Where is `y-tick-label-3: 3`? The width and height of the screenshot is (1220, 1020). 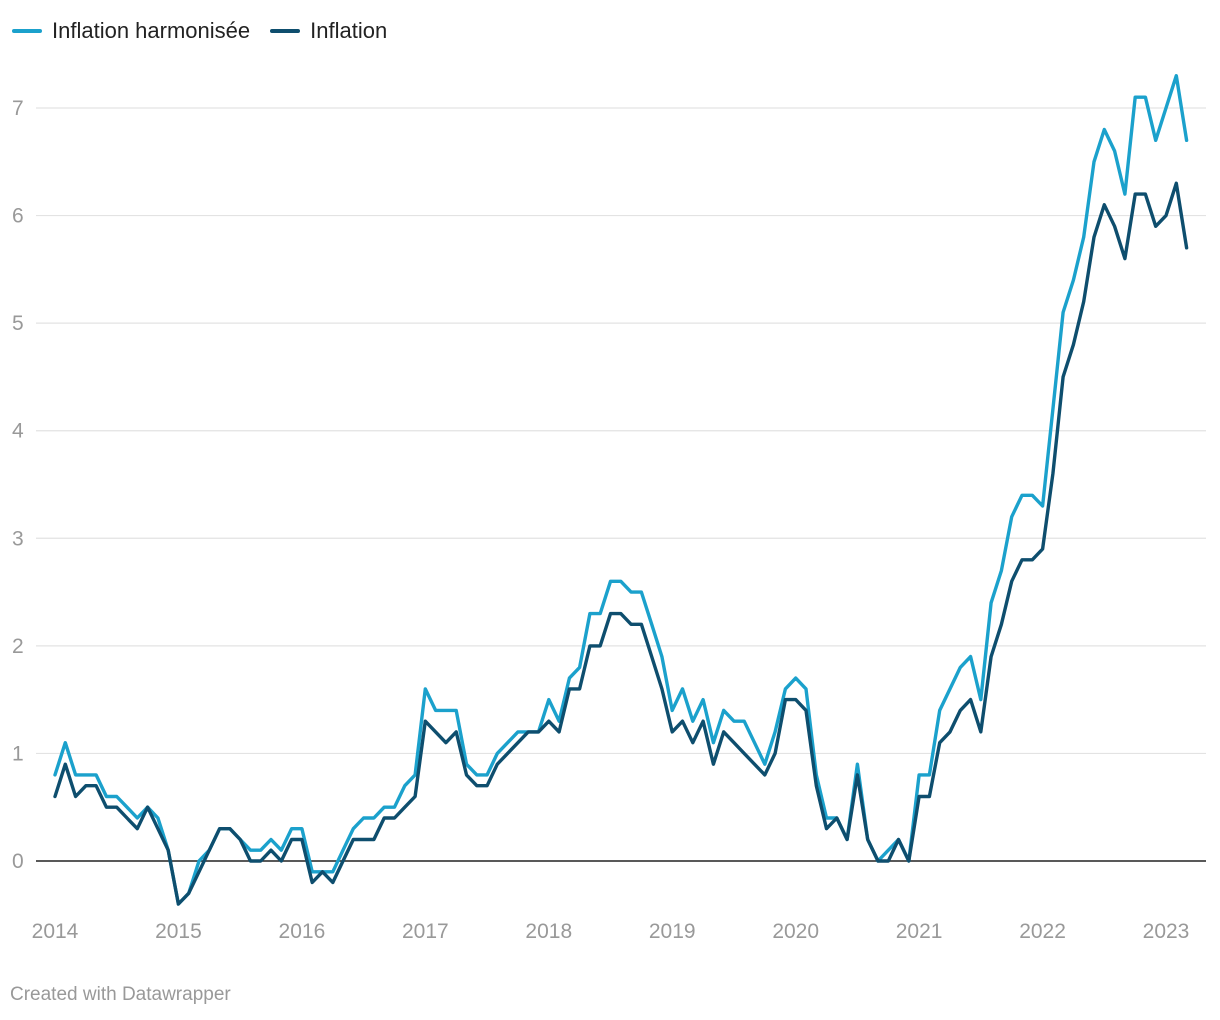 y-tick-label-3: 3 is located at coordinates (18, 538).